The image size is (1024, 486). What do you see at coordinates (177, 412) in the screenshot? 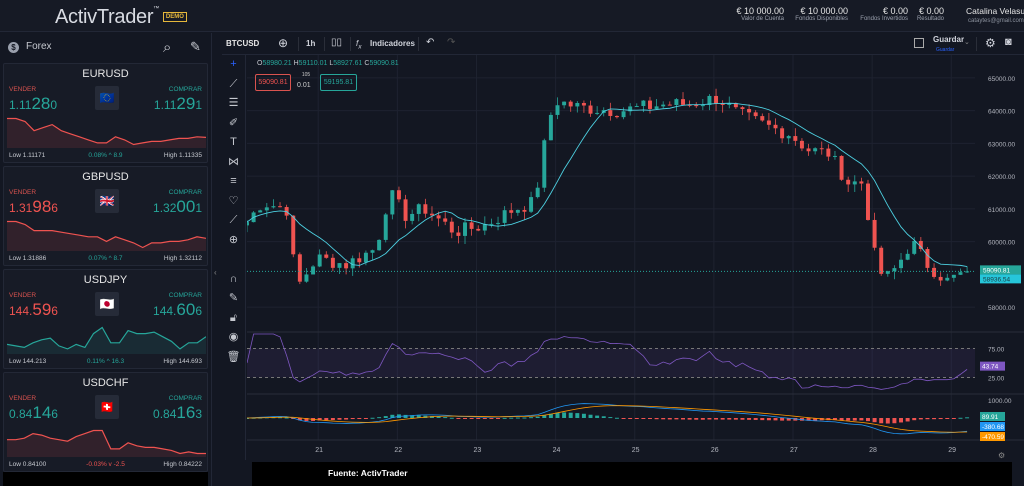
I see `buy-price: 0.84163` at bounding box center [177, 412].